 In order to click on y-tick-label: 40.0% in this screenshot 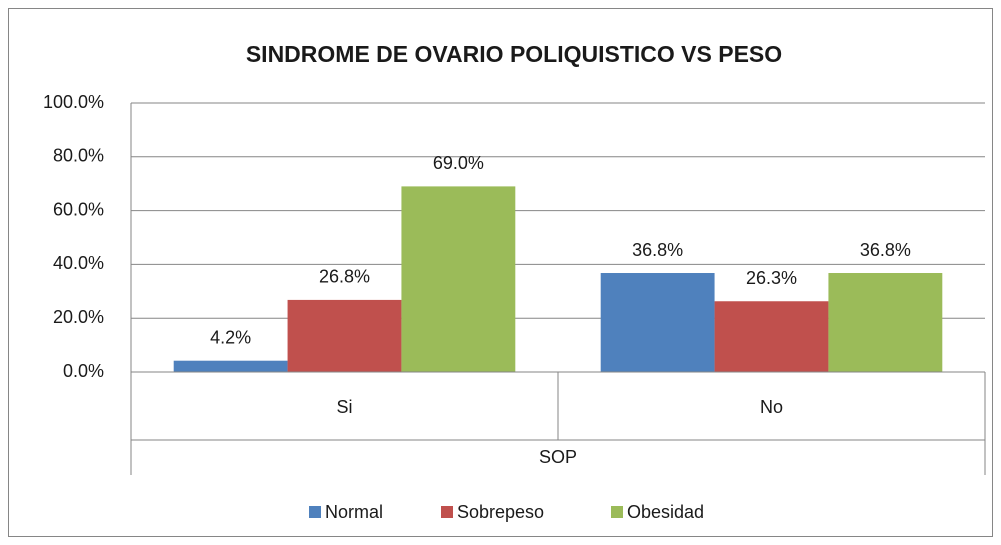, I will do `click(78, 263)`.